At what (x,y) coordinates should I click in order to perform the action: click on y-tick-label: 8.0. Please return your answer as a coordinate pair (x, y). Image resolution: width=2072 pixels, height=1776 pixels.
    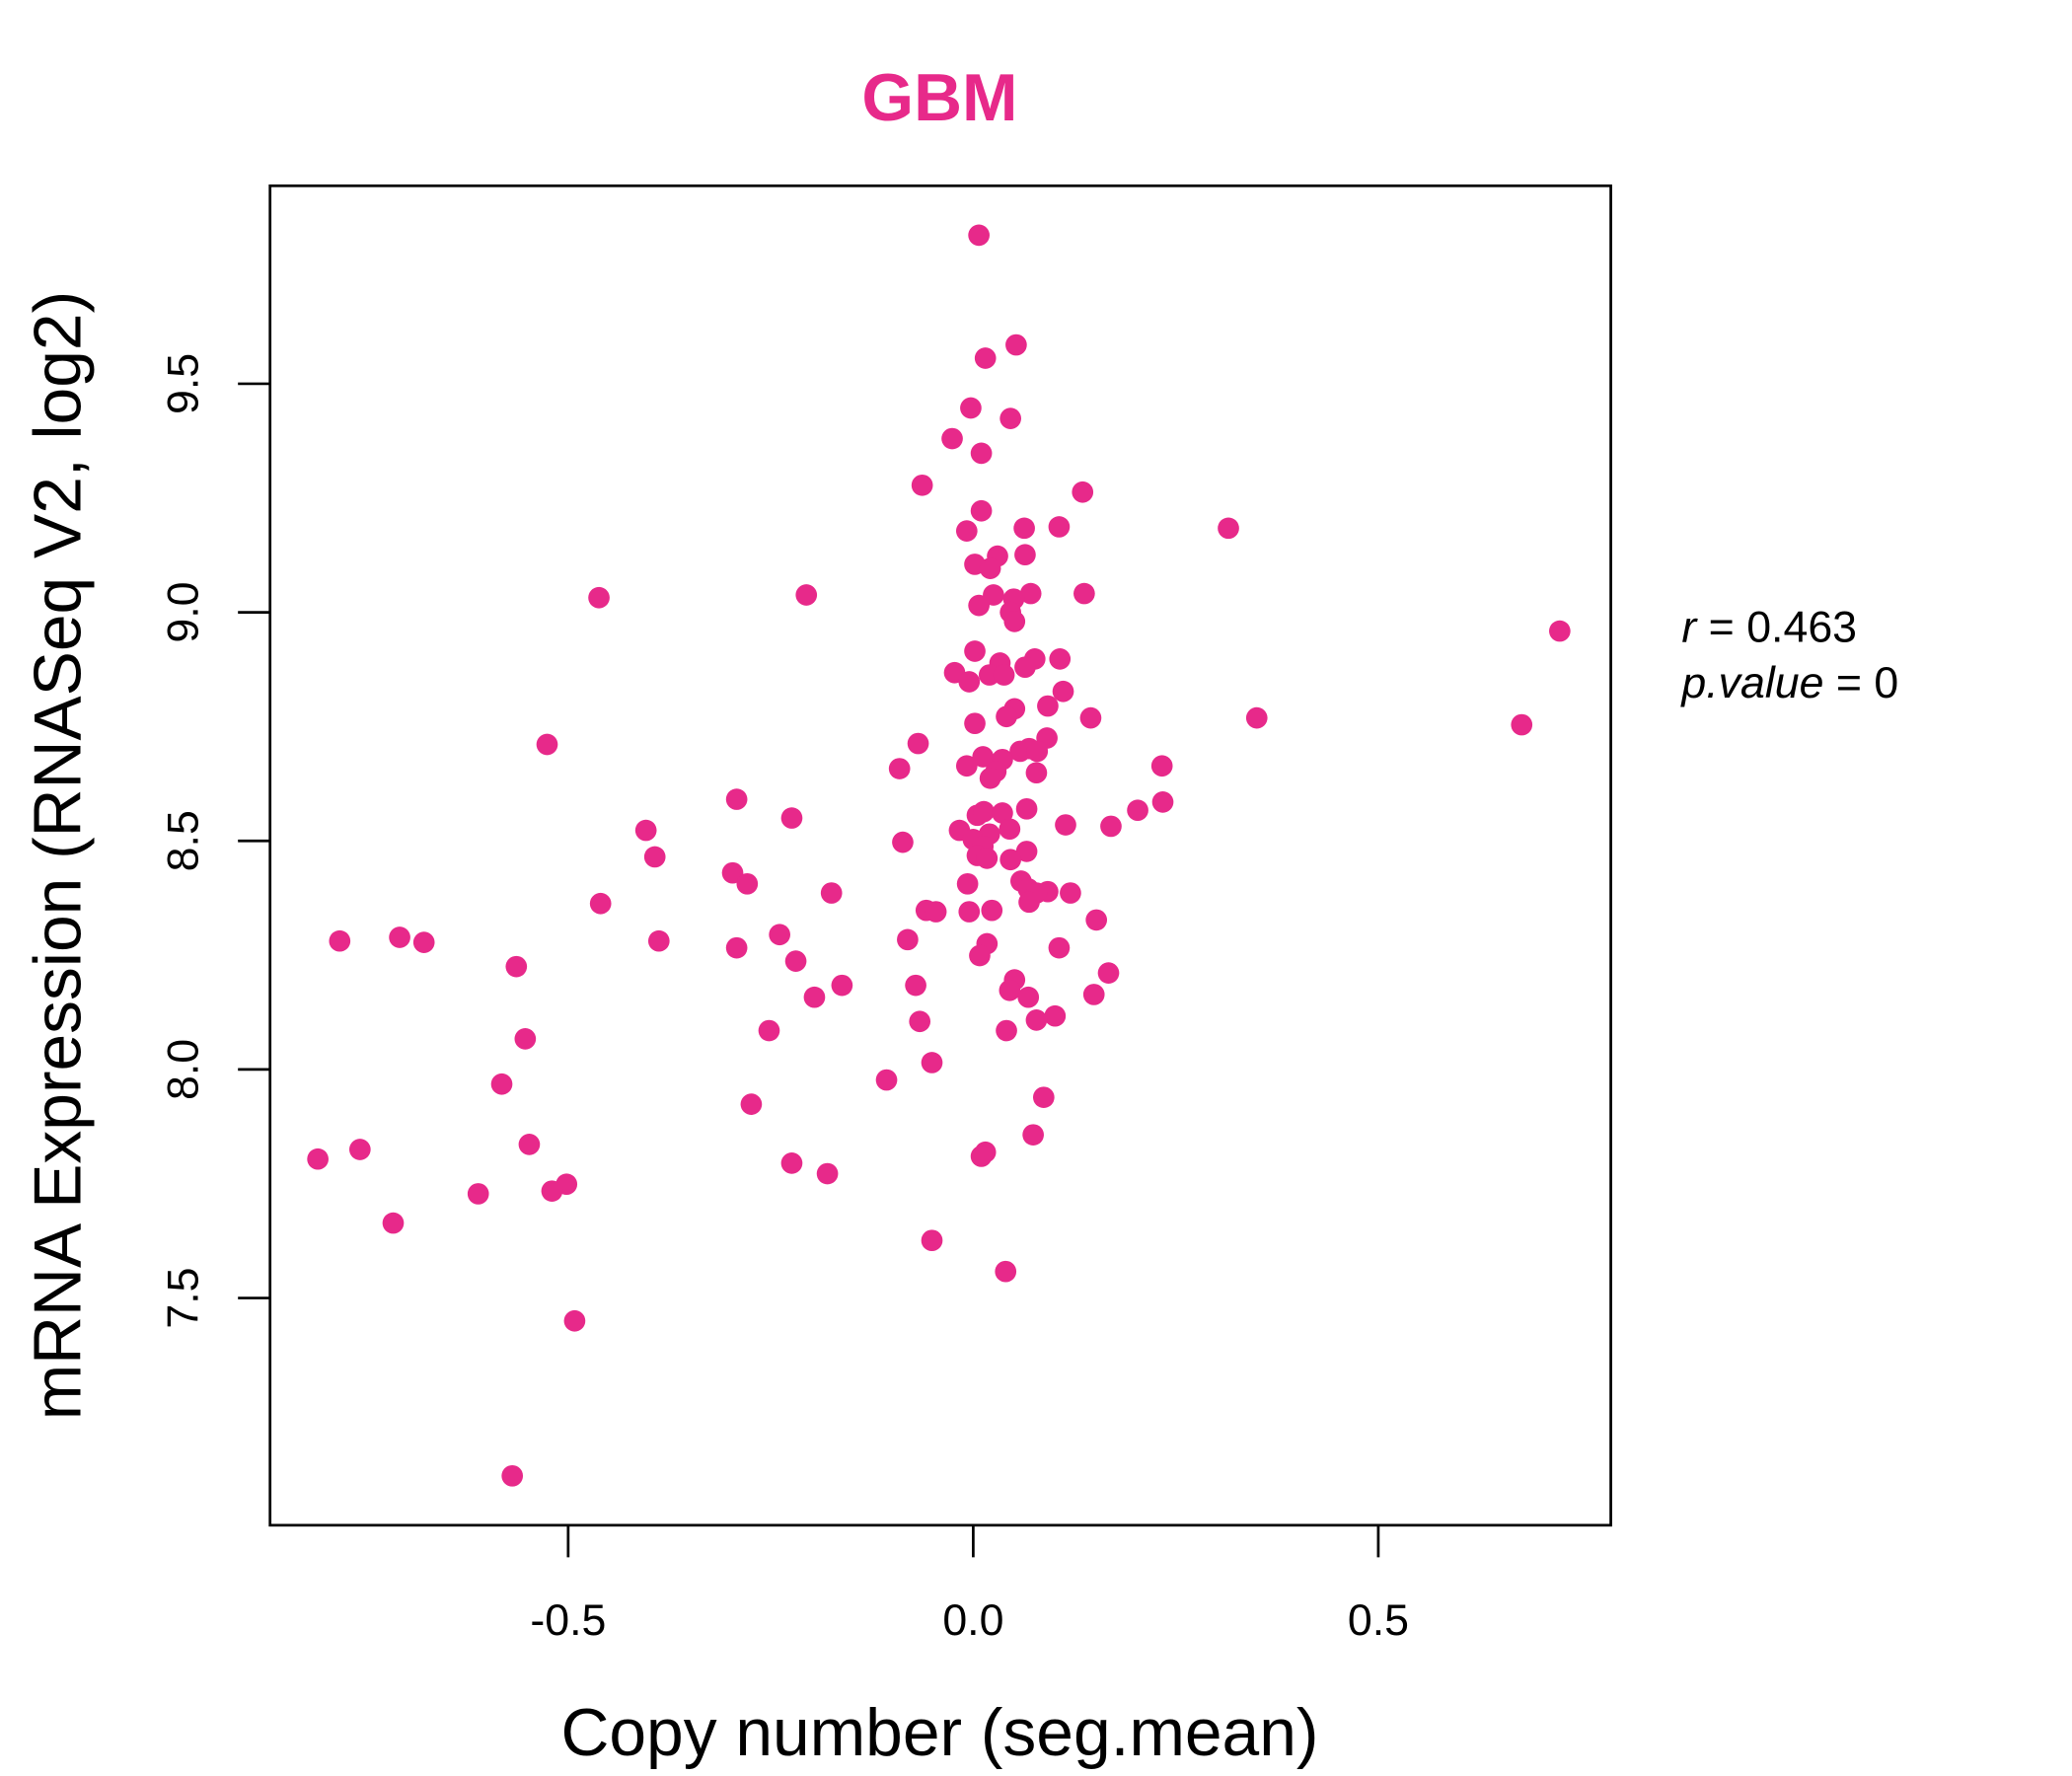
    Looking at the image, I should click on (184, 1069).